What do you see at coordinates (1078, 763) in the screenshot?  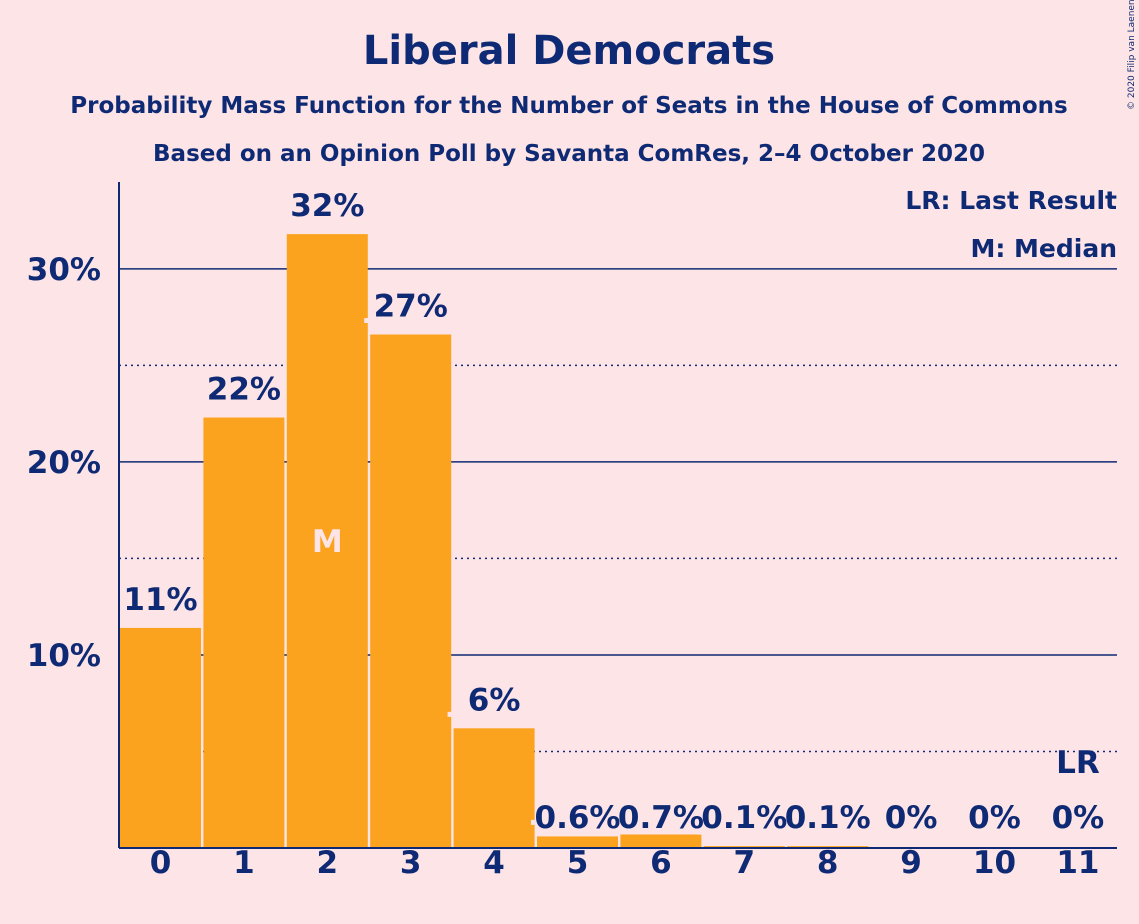 I see `last-result-marker: LR` at bounding box center [1078, 763].